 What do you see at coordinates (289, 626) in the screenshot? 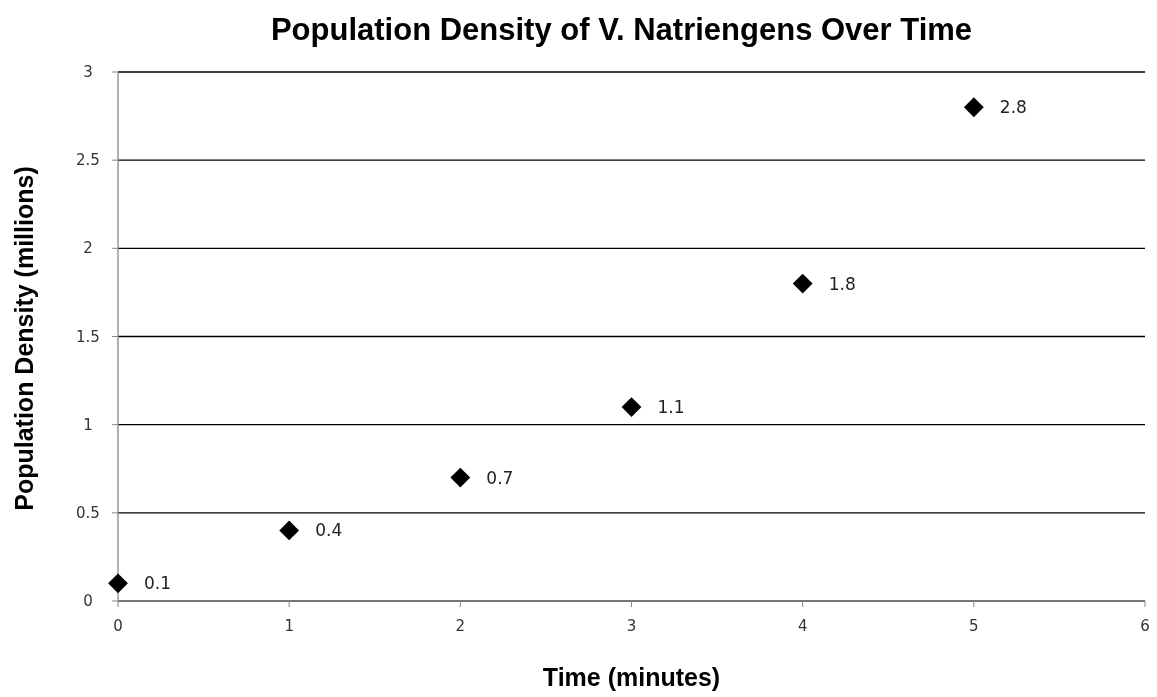
I see `x-tick-label: 1` at bounding box center [289, 626].